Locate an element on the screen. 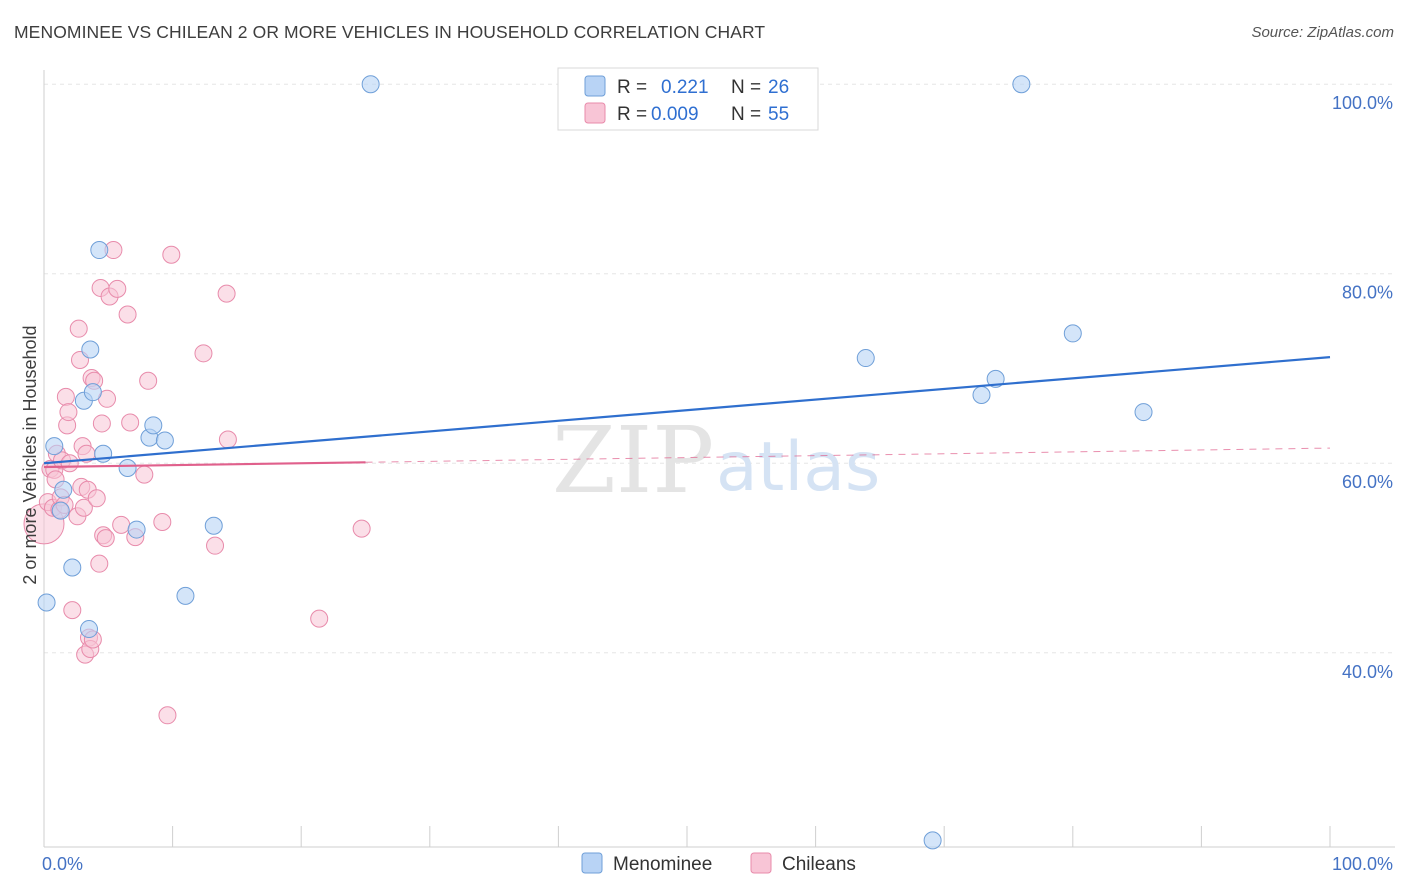 This screenshot has width=1406, height=892. chileans-n-value: 55 is located at coordinates (778, 114).